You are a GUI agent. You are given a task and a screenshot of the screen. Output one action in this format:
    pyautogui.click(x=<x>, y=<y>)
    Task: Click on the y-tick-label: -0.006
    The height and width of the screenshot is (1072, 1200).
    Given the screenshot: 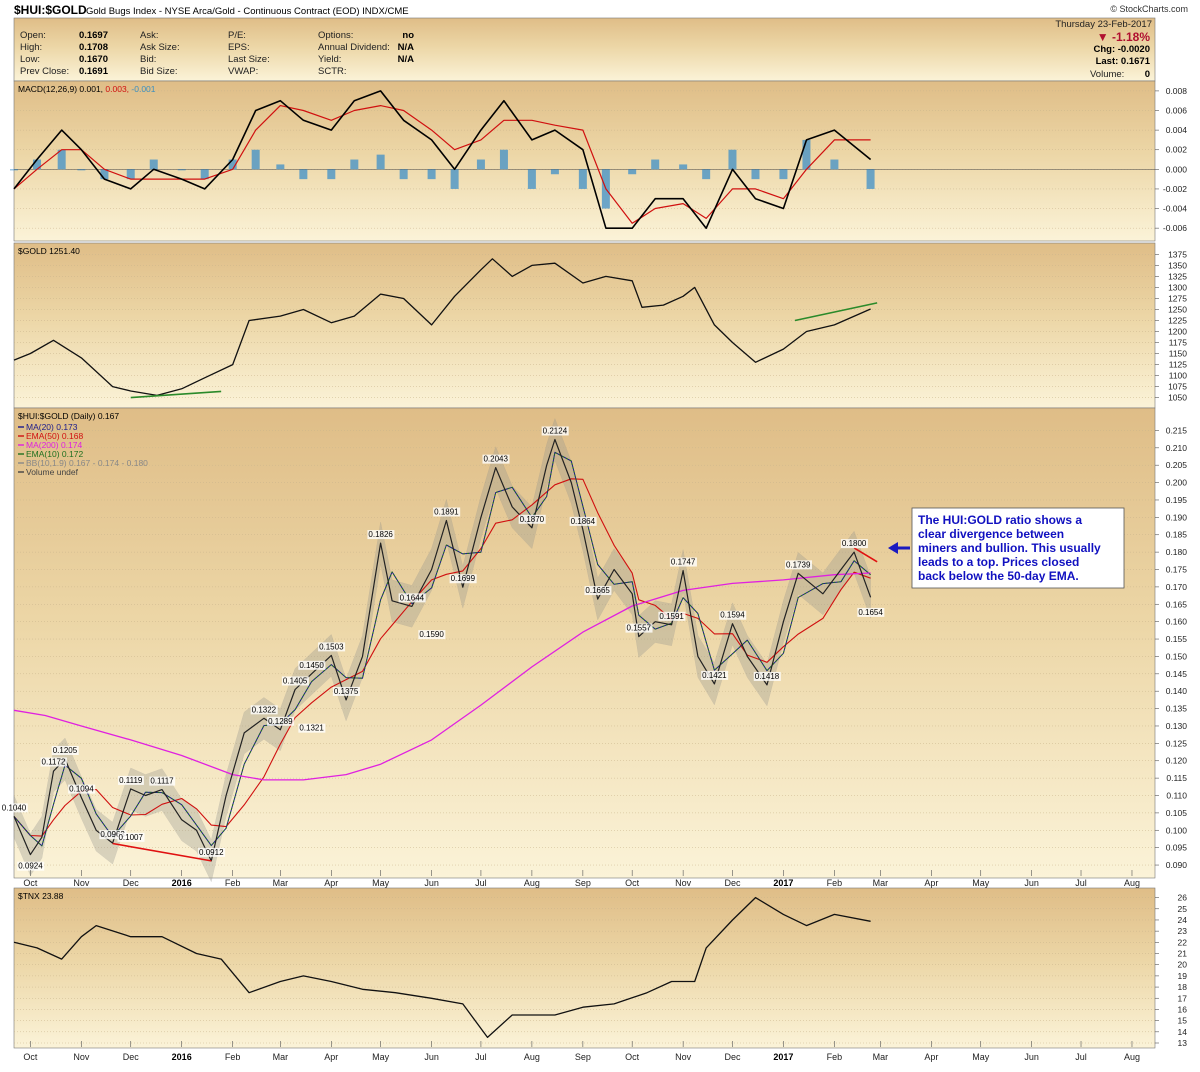 What is the action you would take?
    pyautogui.click(x=1175, y=228)
    